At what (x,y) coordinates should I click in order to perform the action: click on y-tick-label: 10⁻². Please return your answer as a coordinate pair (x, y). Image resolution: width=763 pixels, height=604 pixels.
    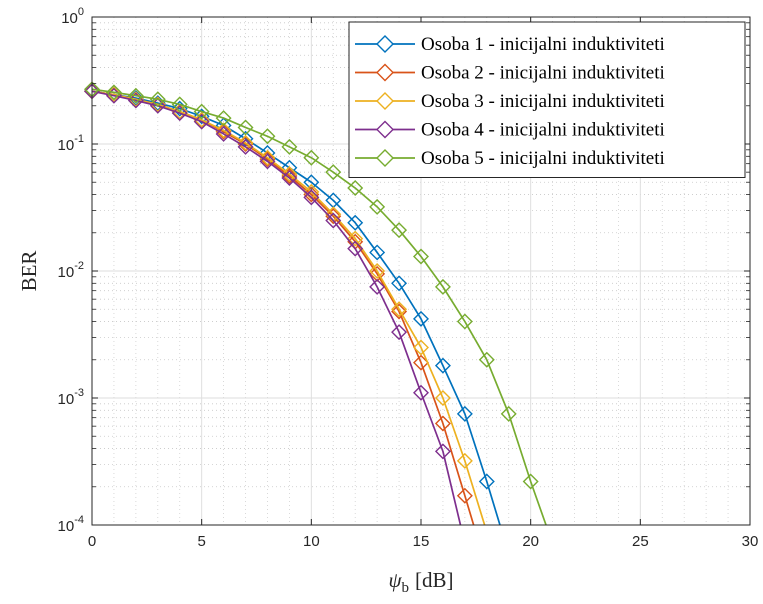
    Looking at the image, I should click on (71, 270).